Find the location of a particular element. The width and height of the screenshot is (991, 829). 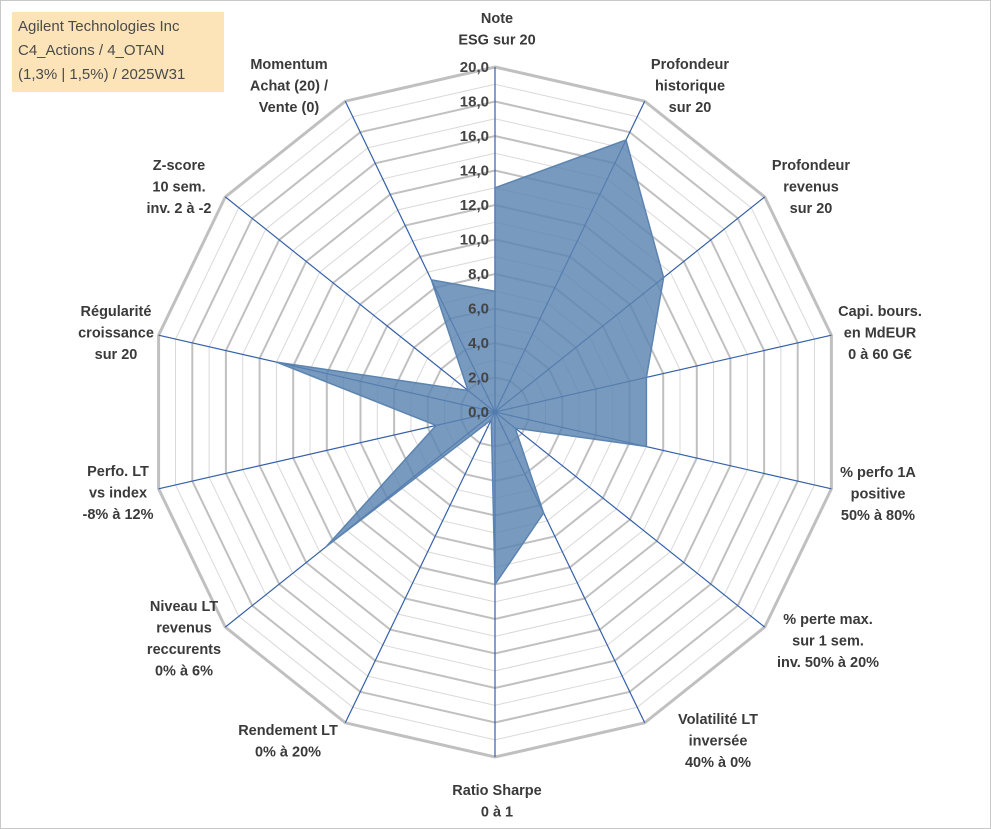

axis-label-line: Momentum is located at coordinates (288, 65).